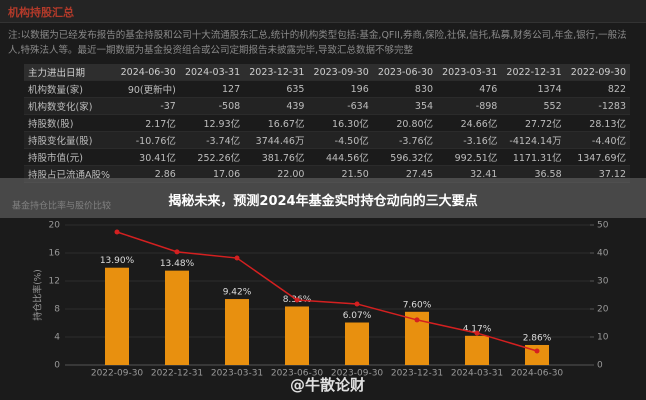 The image size is (646, 400). What do you see at coordinates (340, 157) in the screenshot?
I see `table-cell: 444.56亿` at bounding box center [340, 157].